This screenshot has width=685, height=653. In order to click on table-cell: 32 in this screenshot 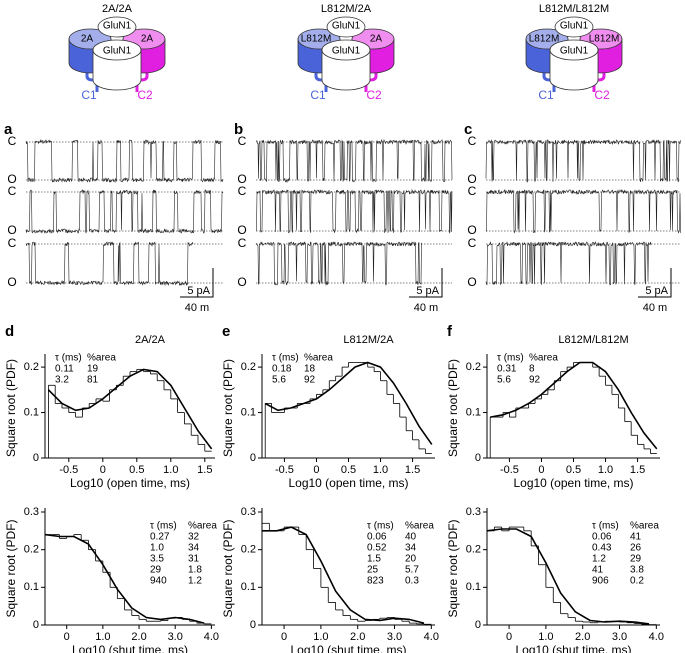, I will do `click(194, 537)`.